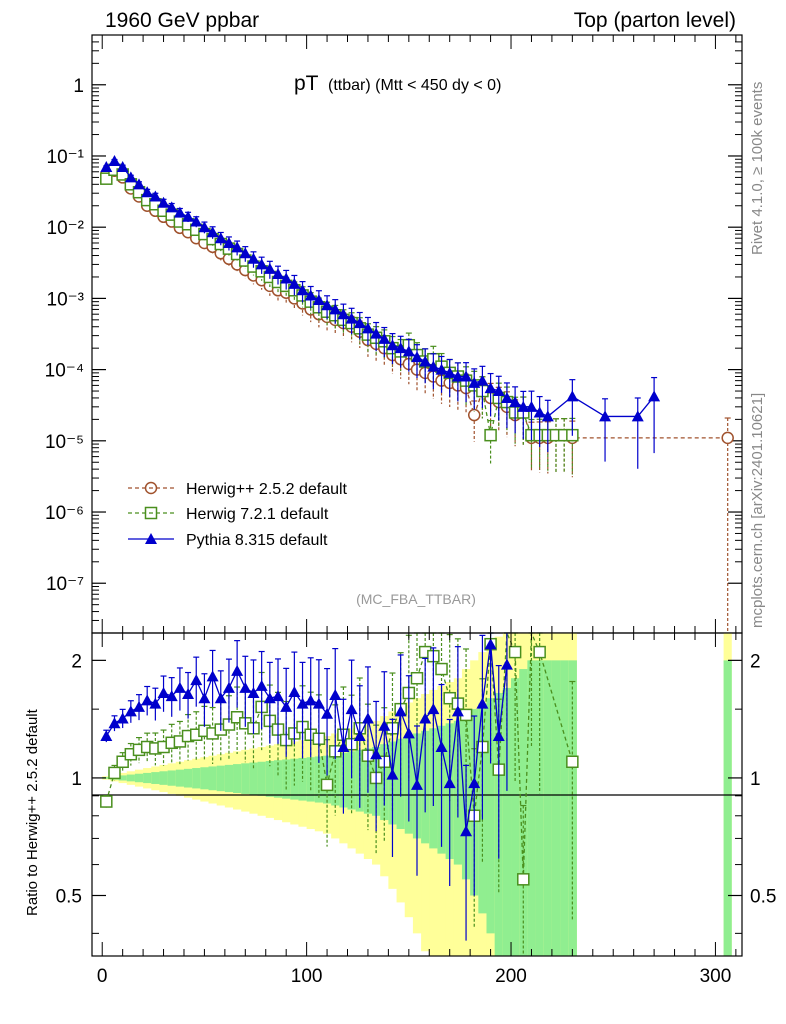  Describe the element at coordinates (763, 897) in the screenshot. I see `ratio-y-tick-label-right: 0.5` at that location.